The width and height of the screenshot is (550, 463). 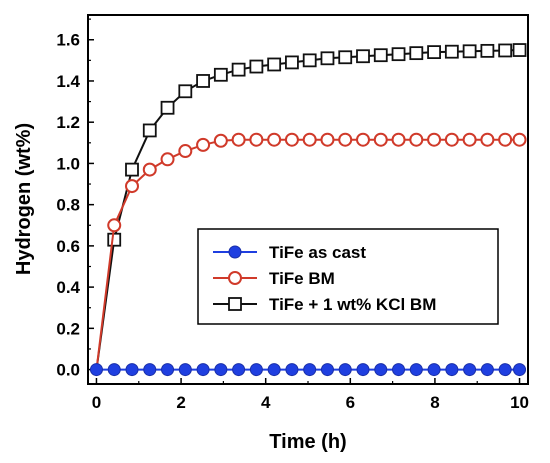 I want to click on y-tick-label: 0.2, so click(x=68, y=328).